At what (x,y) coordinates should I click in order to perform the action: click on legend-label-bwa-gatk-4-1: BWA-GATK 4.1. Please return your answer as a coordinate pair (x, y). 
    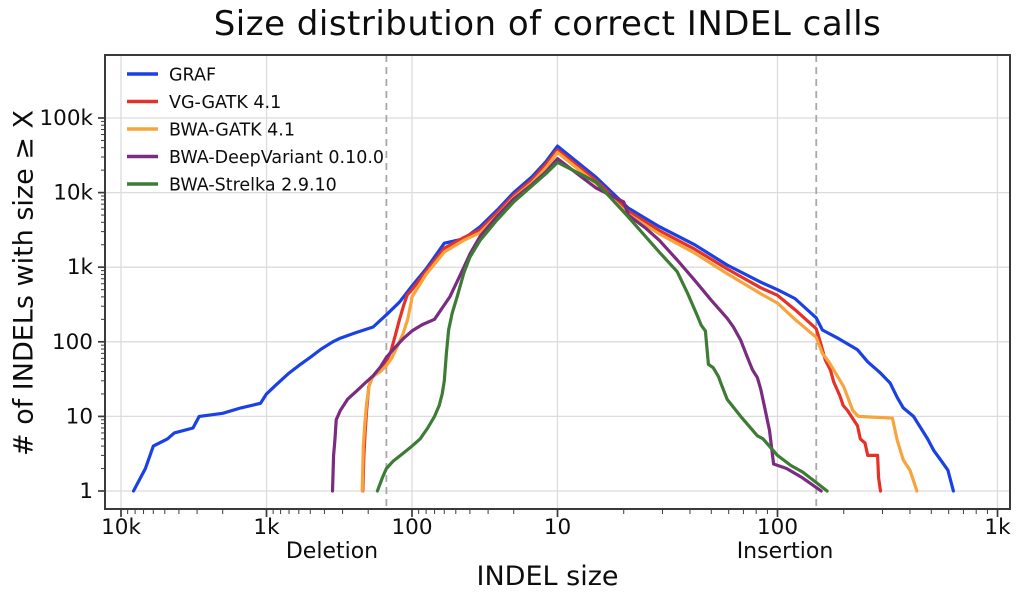
    Looking at the image, I should click on (232, 131).